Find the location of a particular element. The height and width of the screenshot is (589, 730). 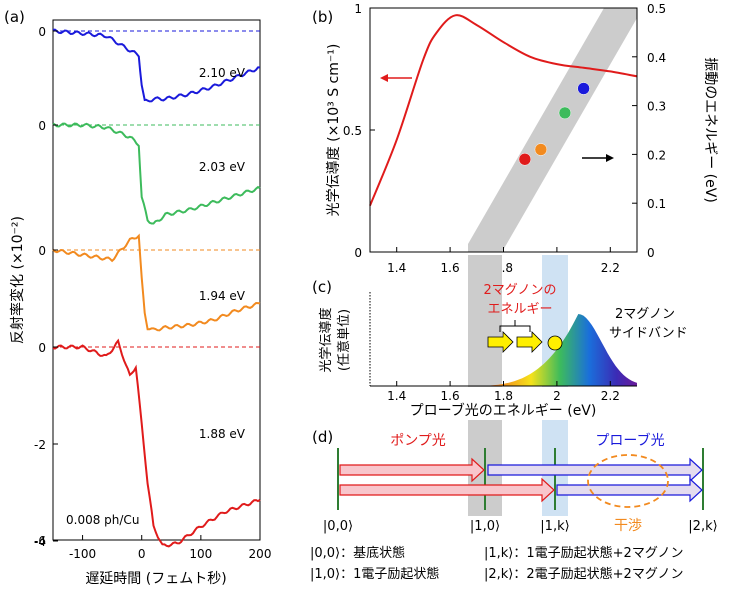

panel-a-x-ticks: -100 0 100 200 is located at coordinates (170, 548).